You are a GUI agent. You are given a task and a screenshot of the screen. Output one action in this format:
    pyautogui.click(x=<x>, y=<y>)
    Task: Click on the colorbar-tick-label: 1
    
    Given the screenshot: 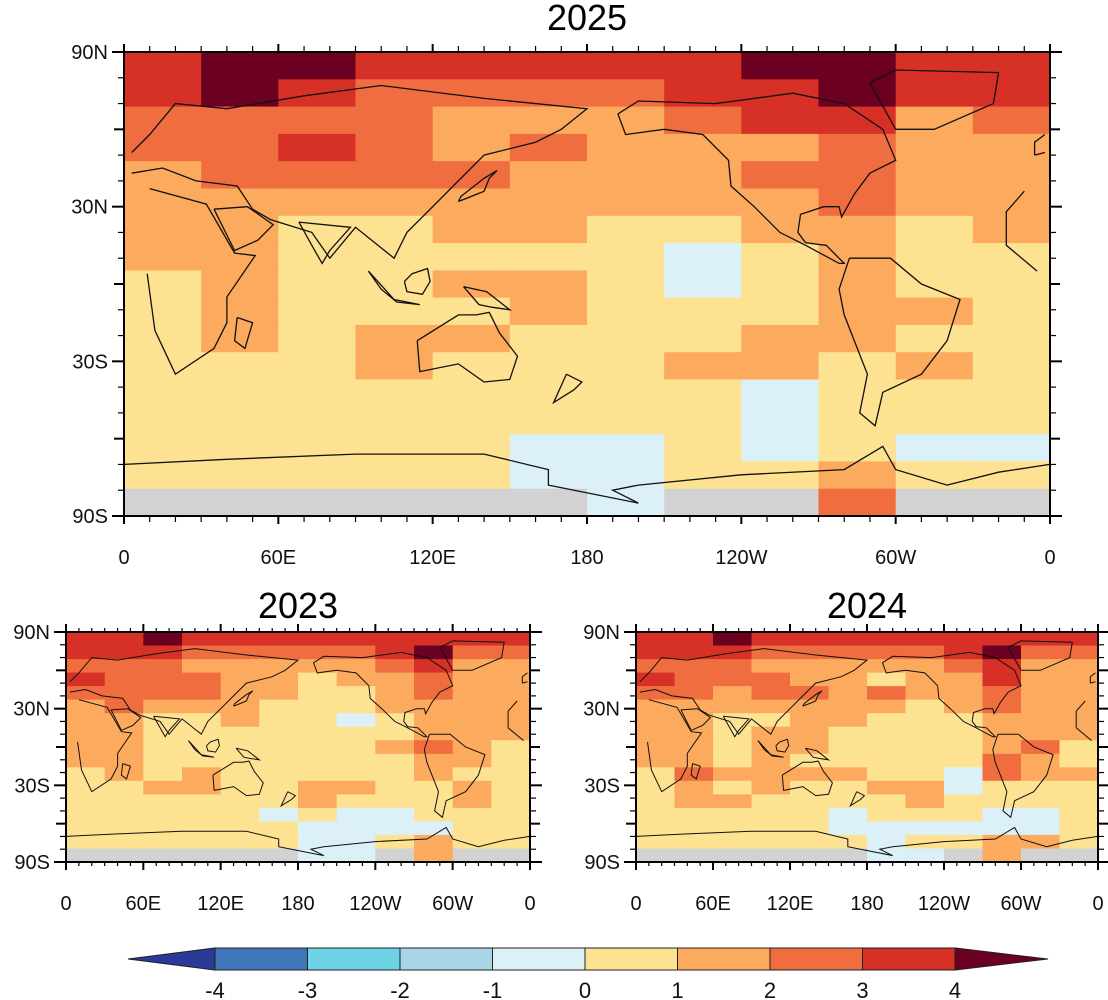 What is the action you would take?
    pyautogui.click(x=677, y=989)
    